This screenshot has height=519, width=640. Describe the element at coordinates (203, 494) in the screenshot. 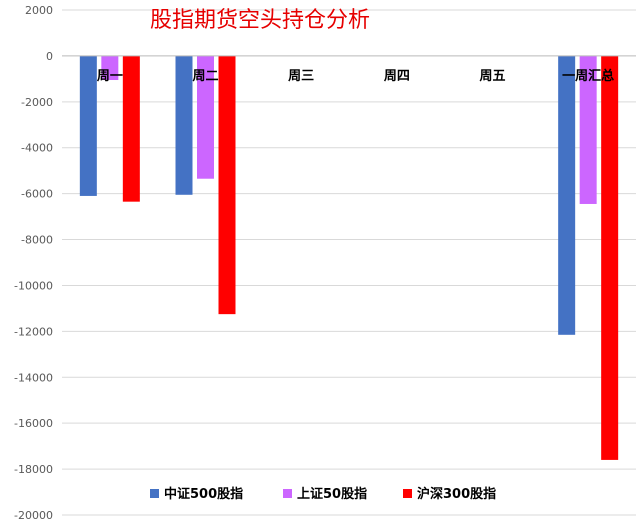

I see `legend-label: 中证500股指` at that location.